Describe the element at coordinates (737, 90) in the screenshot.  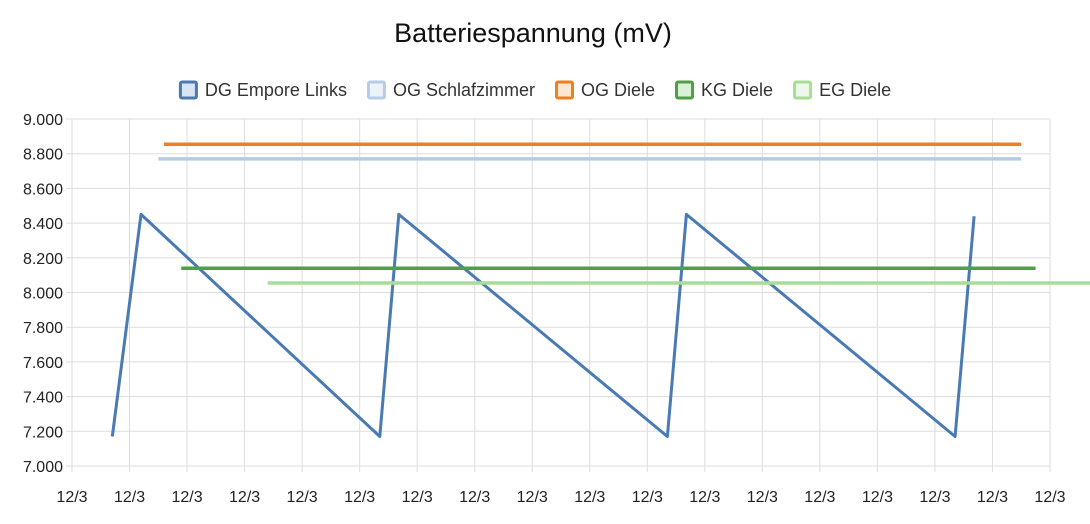
I see `legend-label: KG Diele` at that location.